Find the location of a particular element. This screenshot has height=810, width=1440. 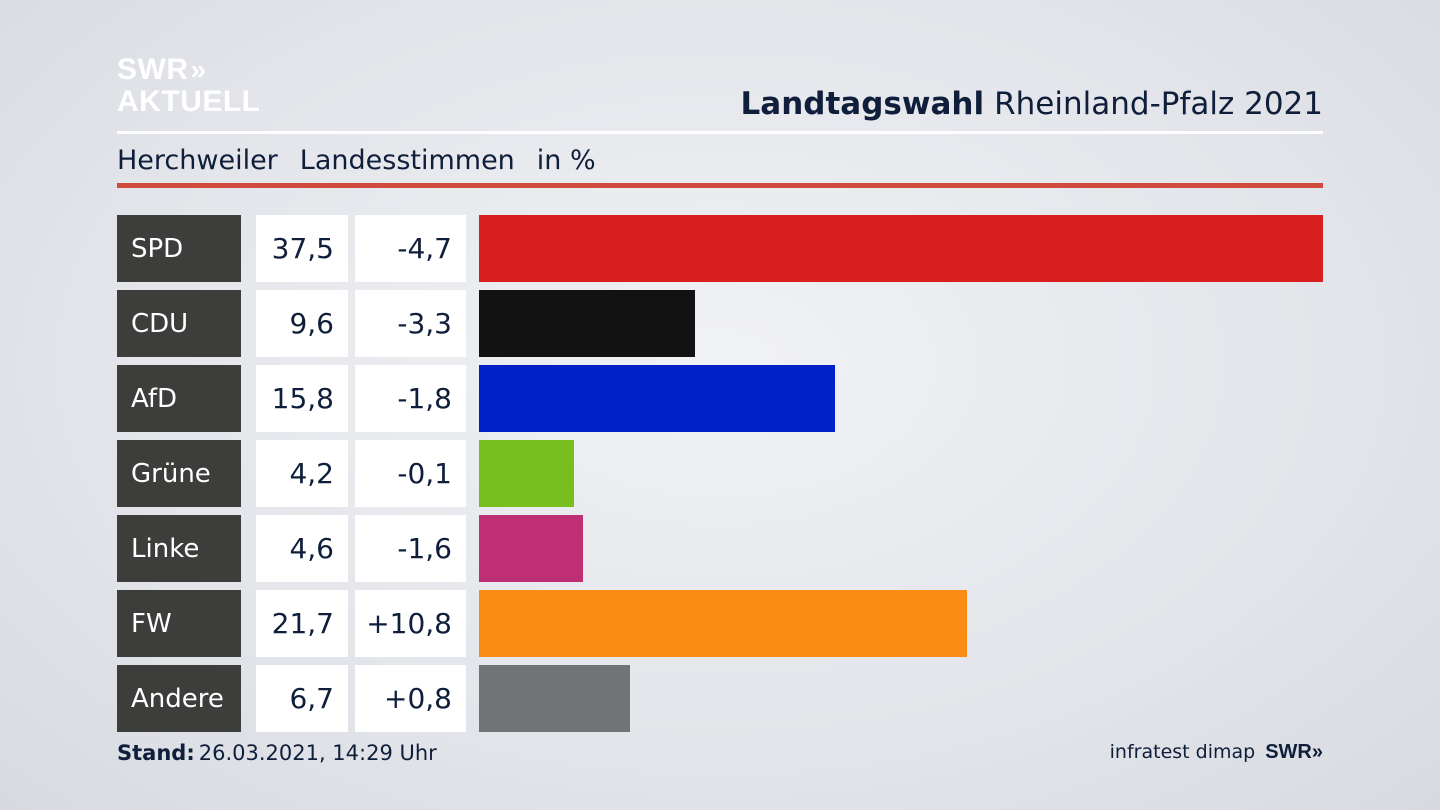

party-label: AfD is located at coordinates (179, 398).